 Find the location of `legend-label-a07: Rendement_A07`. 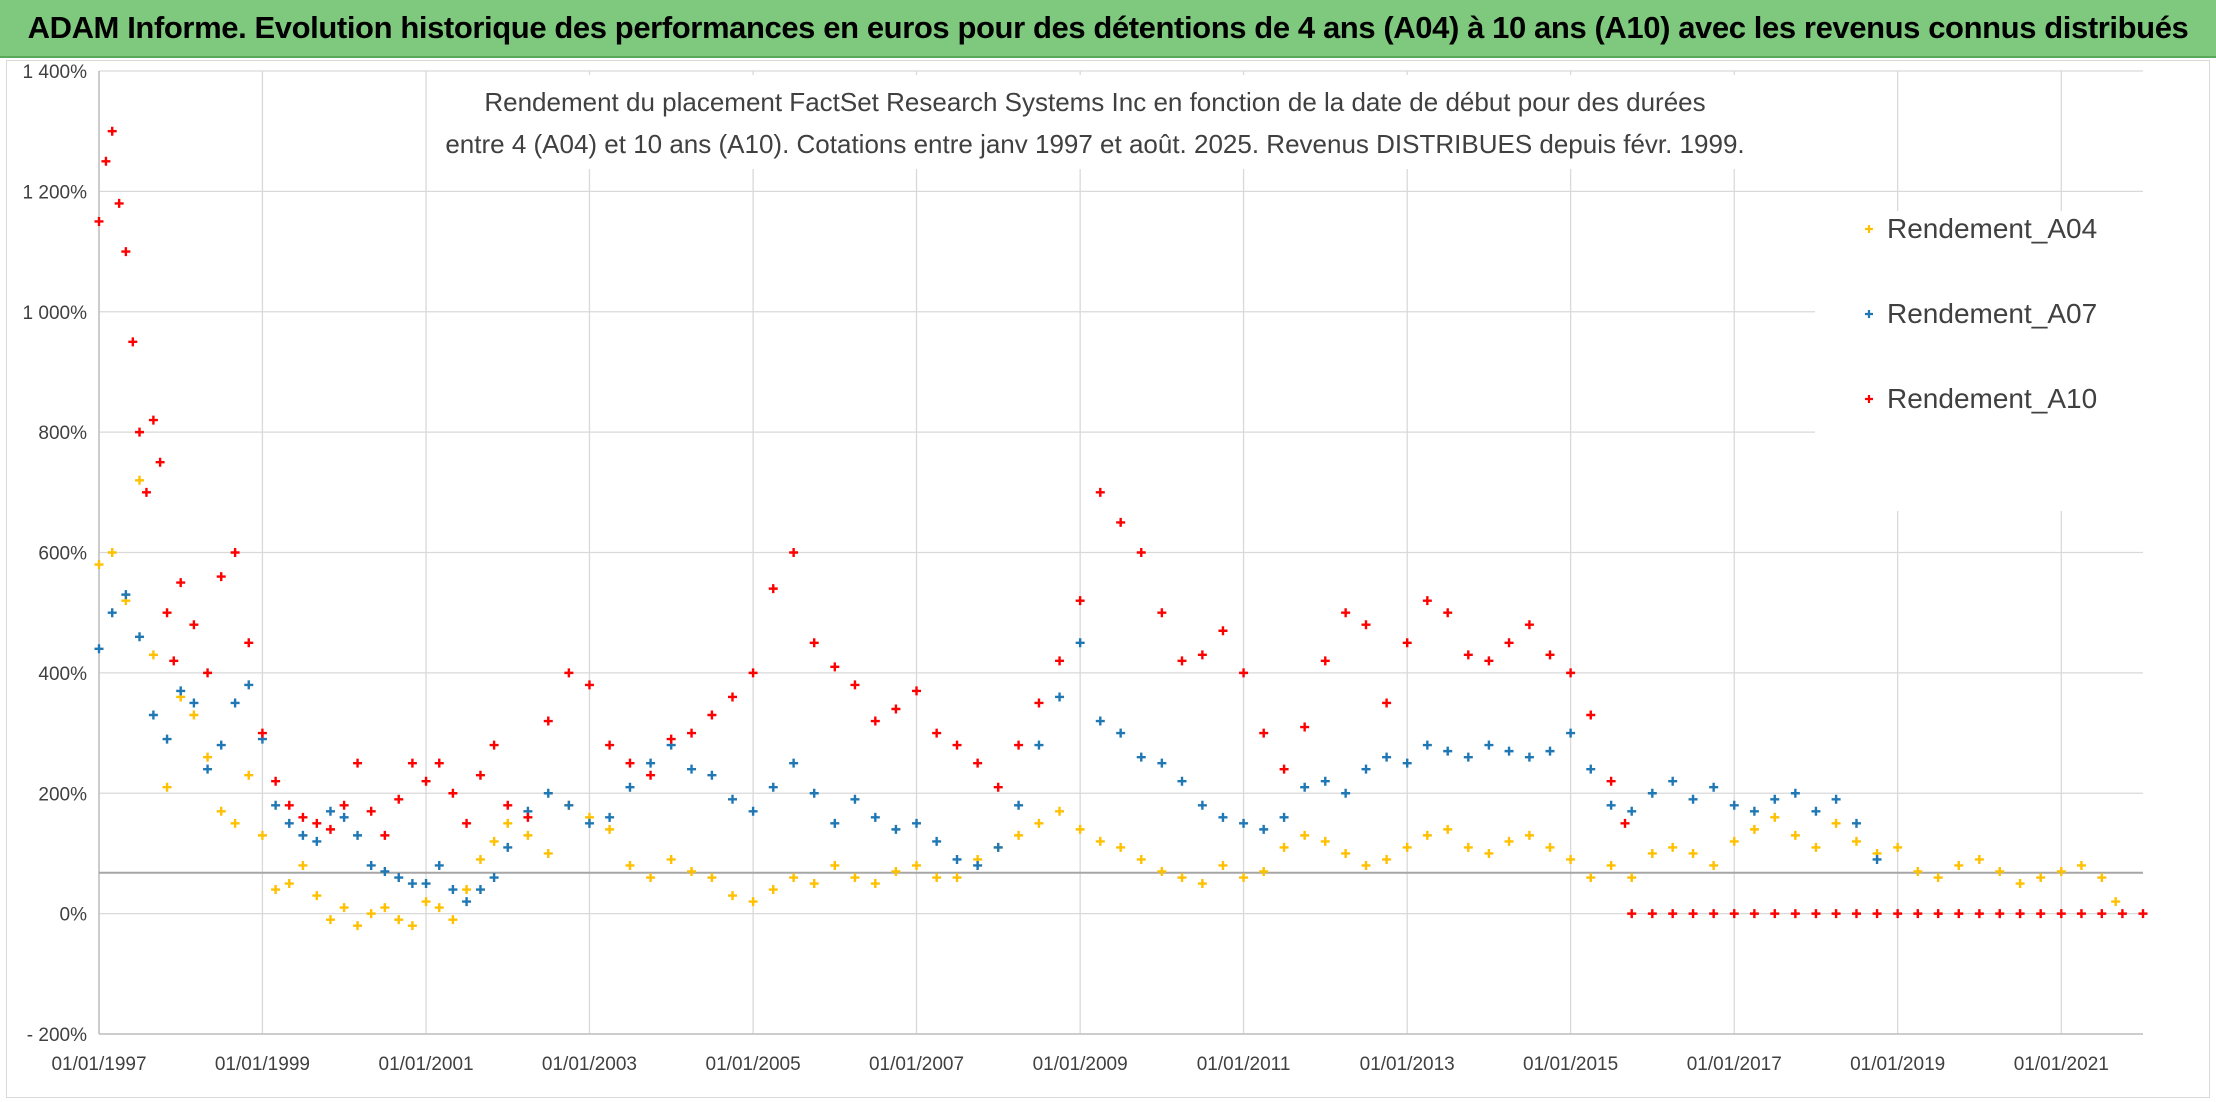

legend-label-a07: Rendement_A07 is located at coordinates (1992, 313).